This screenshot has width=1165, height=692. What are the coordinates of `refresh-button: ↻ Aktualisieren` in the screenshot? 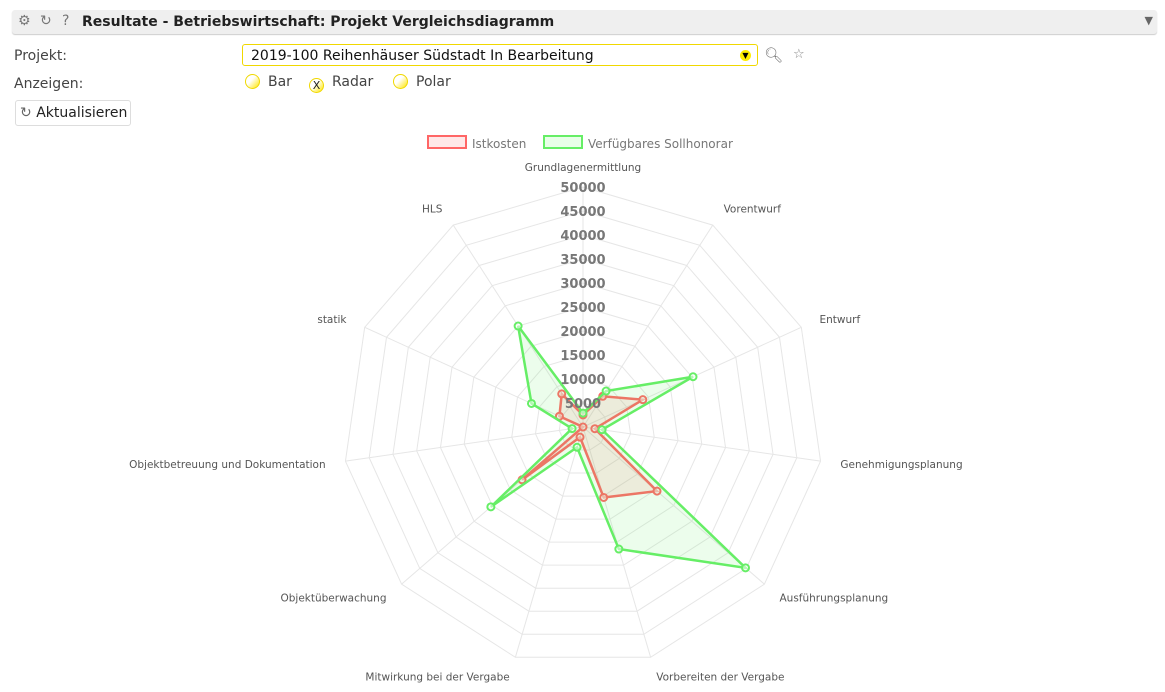 It's located at (73, 113).